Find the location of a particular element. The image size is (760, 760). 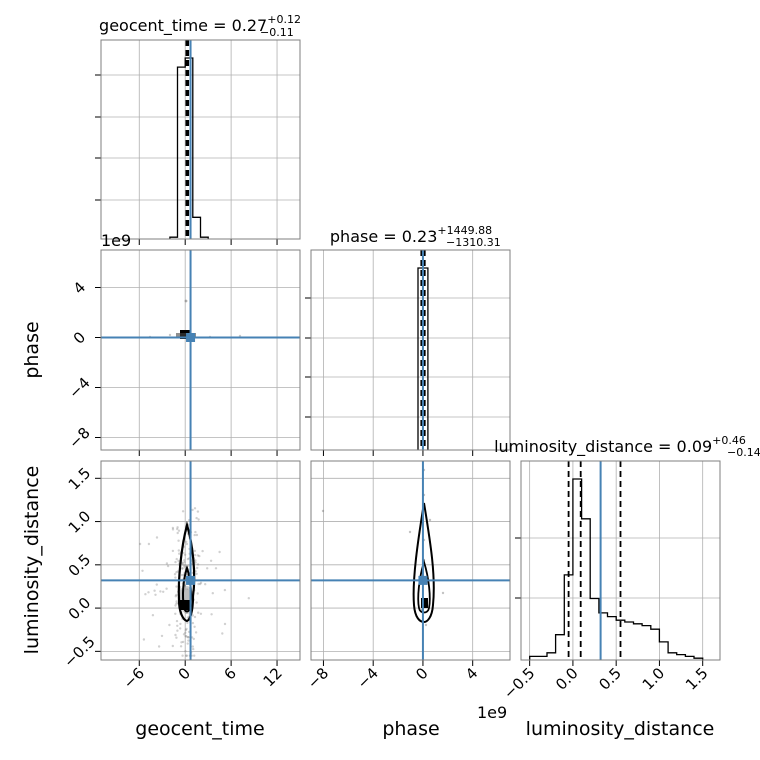

x-tick-label: −8 is located at coordinates (318, 678).